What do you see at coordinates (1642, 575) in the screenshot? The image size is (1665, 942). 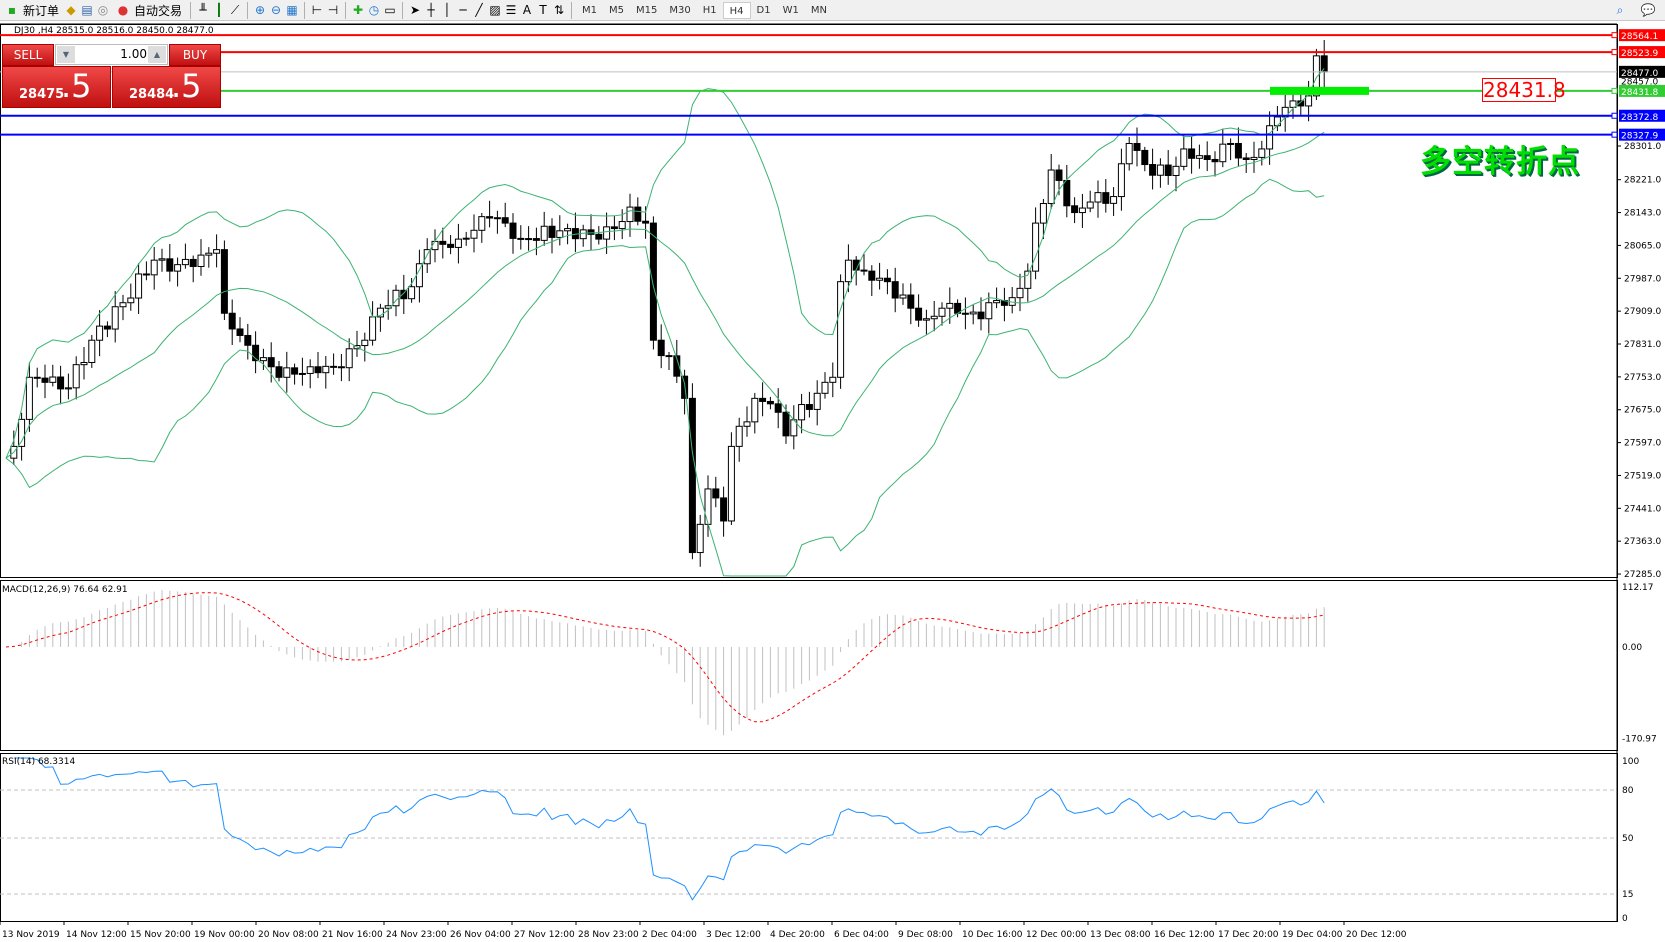 I see `price-axis-label: 27285.0` at bounding box center [1642, 575].